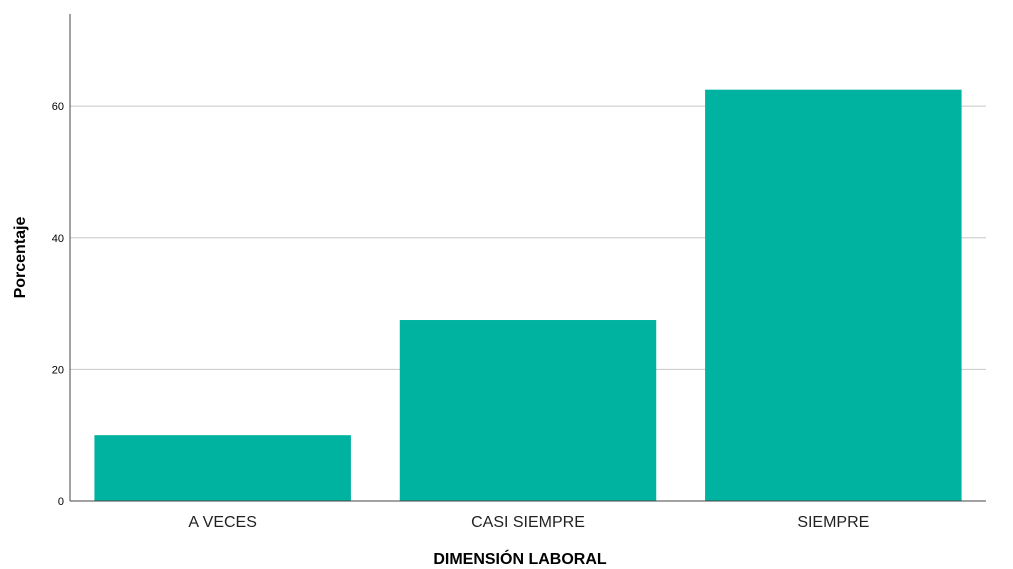  Describe the element at coordinates (58, 370) in the screenshot. I see `y-tick-label: 20` at that location.